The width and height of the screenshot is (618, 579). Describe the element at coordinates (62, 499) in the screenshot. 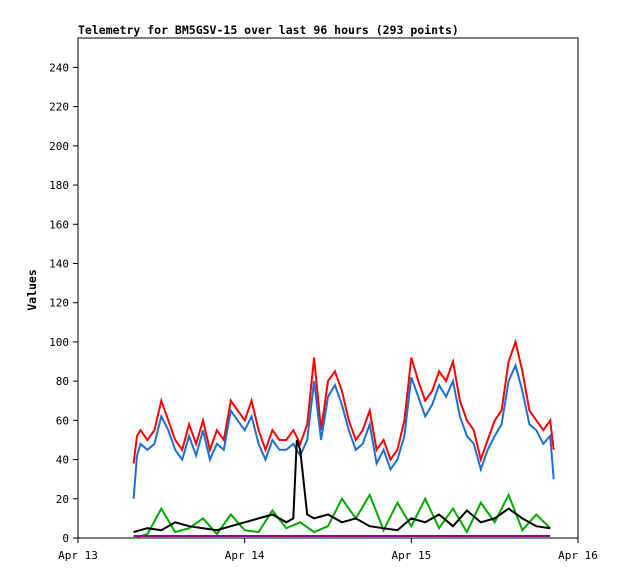

I see `y-tick-label: 20` at that location.